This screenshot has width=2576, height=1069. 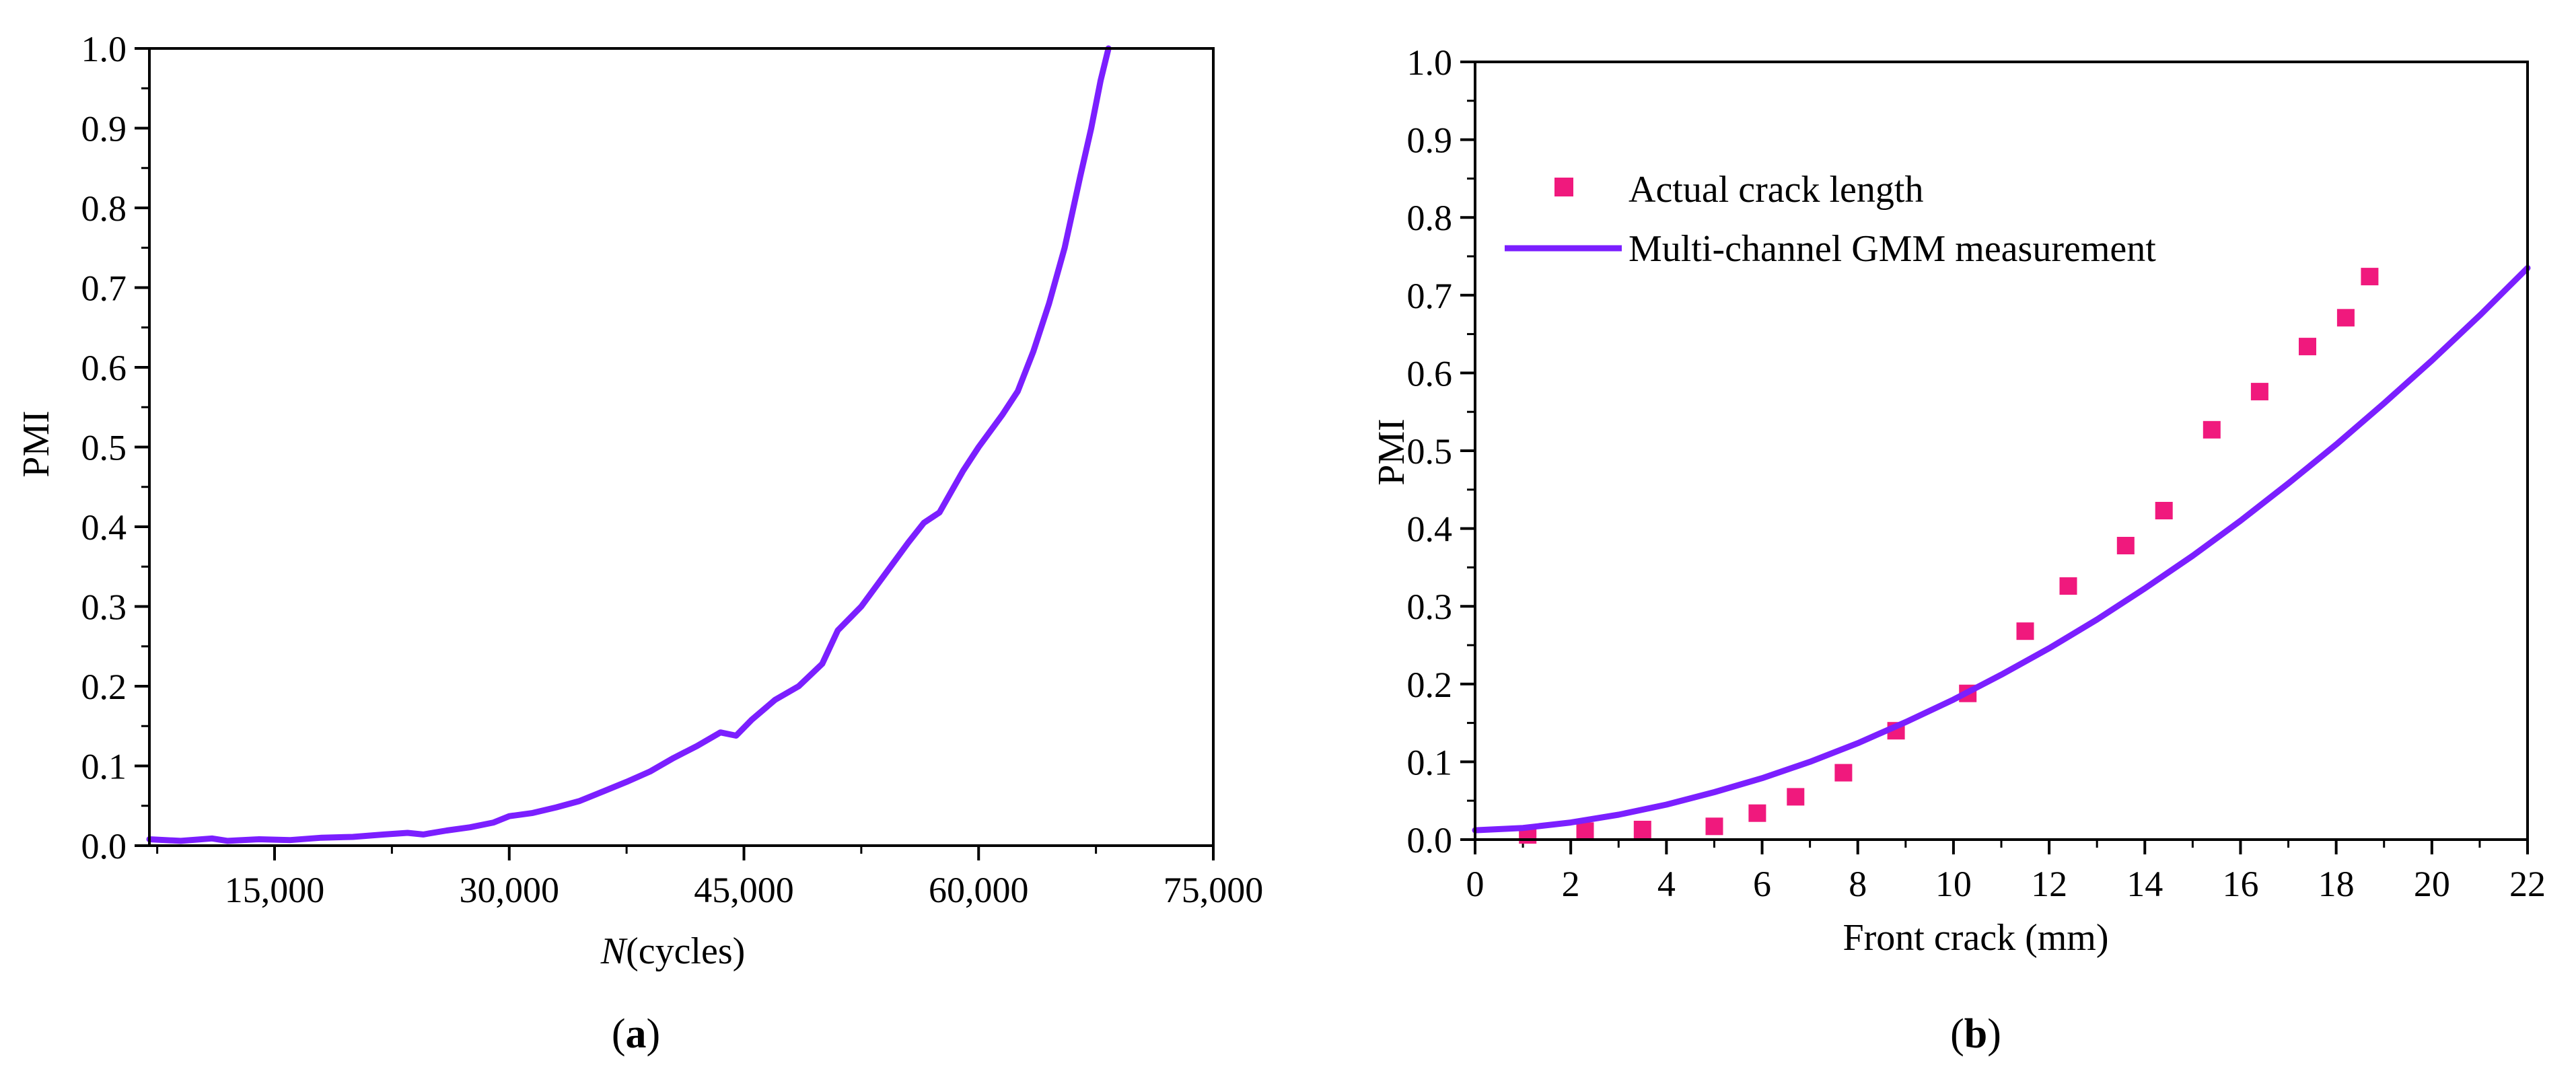 I want to click on caption-b-letter: b, so click(x=1975, y=1034).